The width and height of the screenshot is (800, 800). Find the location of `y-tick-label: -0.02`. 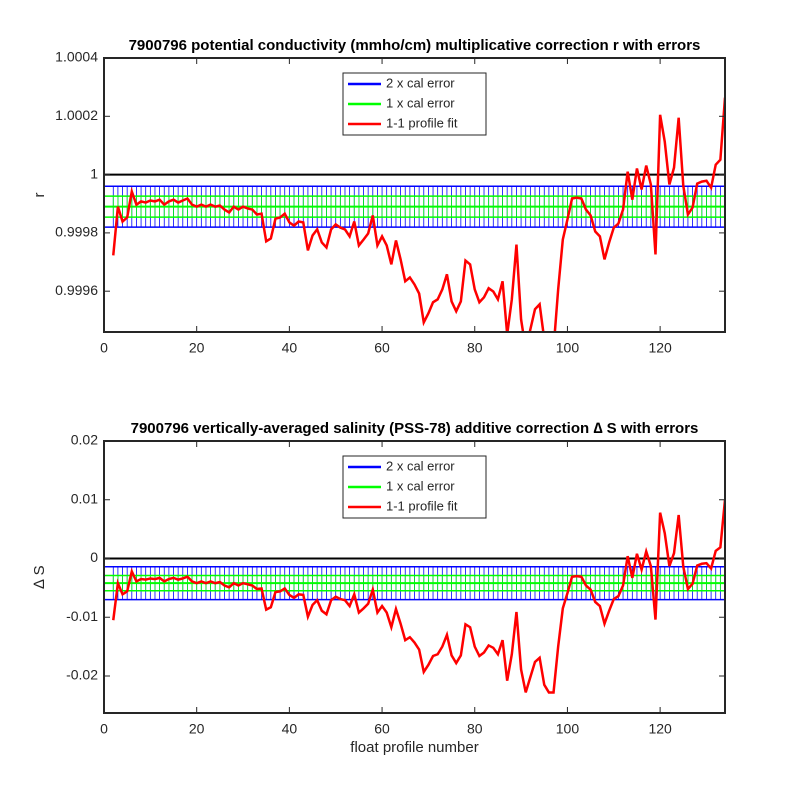

y-tick-label: -0.02 is located at coordinates (82, 675).